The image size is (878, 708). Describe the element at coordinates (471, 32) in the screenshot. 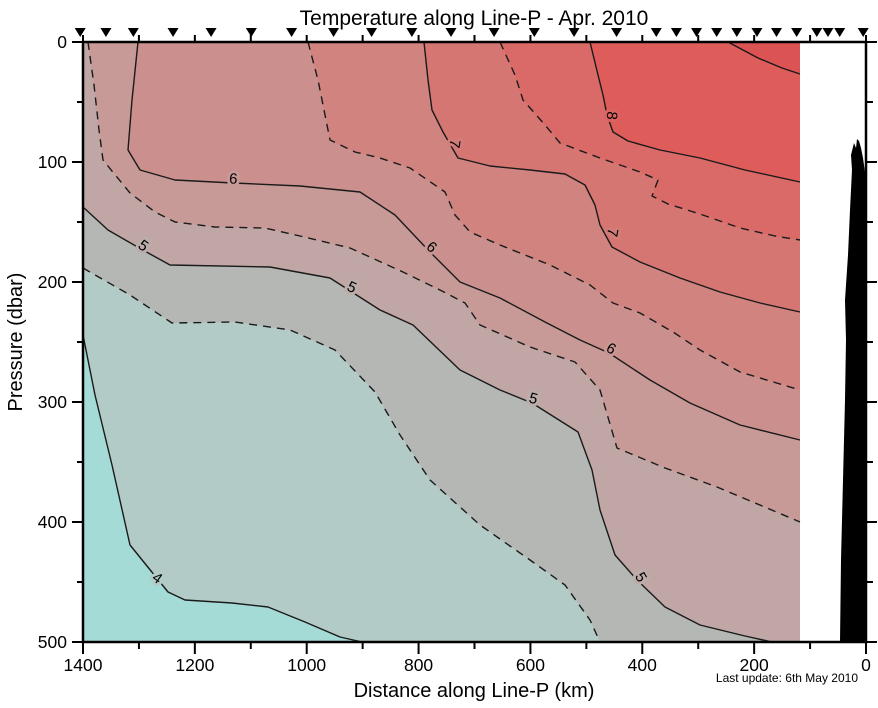

I see `station-markers` at that location.